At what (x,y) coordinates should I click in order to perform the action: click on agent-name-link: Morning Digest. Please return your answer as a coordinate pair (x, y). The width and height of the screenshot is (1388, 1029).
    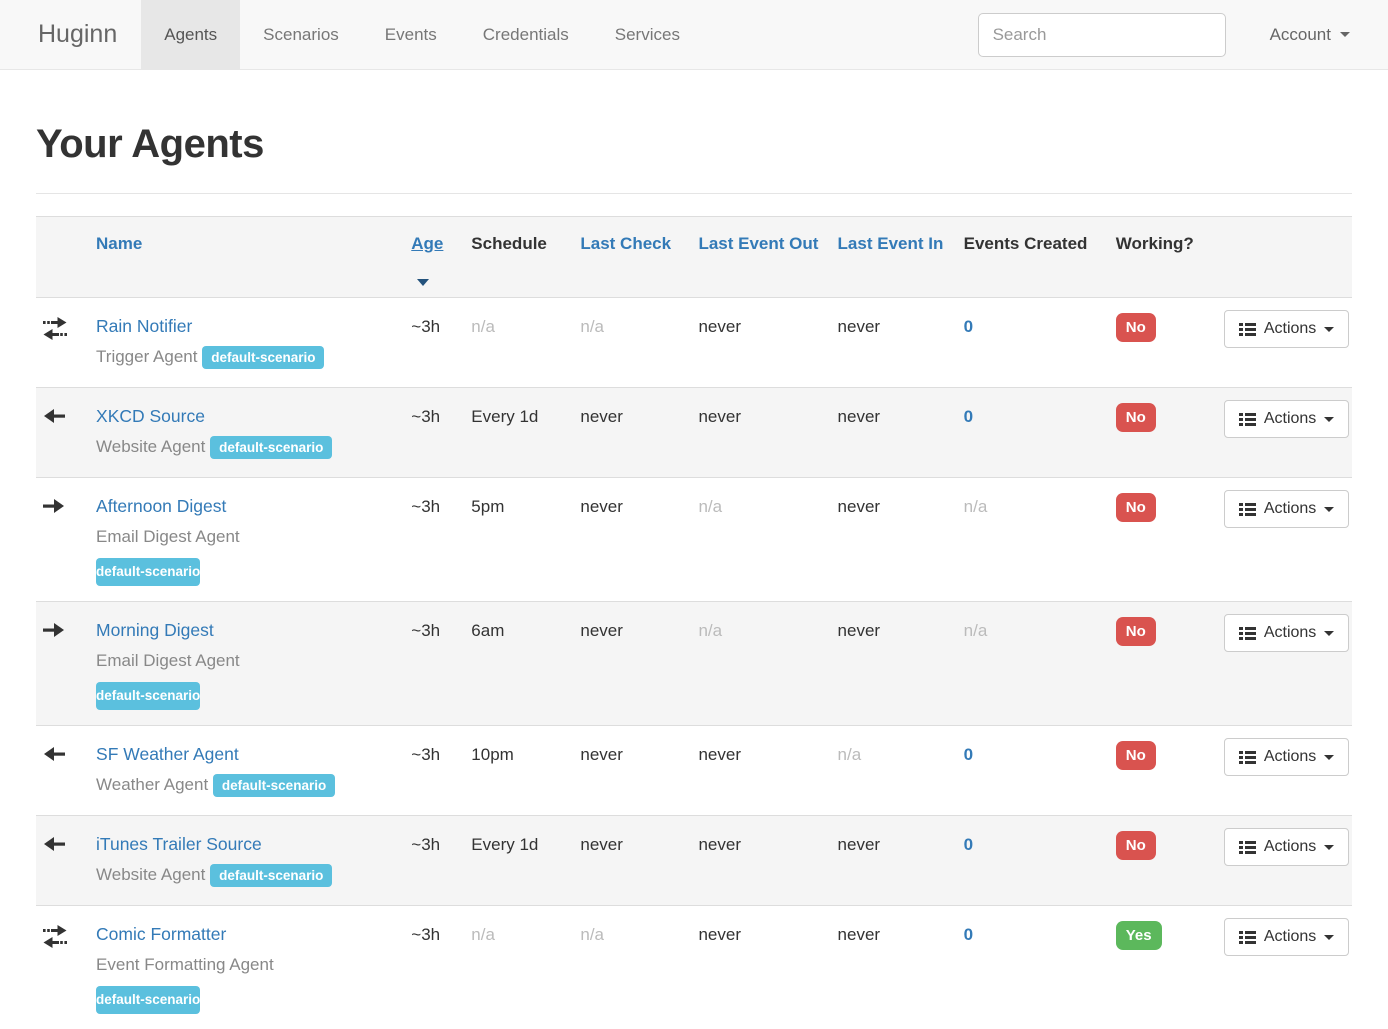
    Looking at the image, I should click on (155, 630).